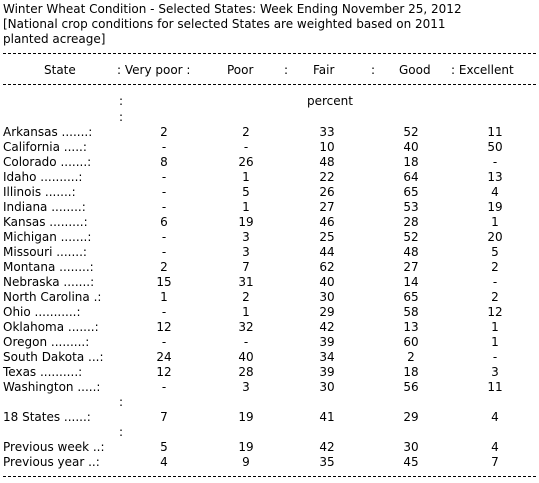 This screenshot has width=539, height=483. I want to click on good-value: 28, so click(411, 222).